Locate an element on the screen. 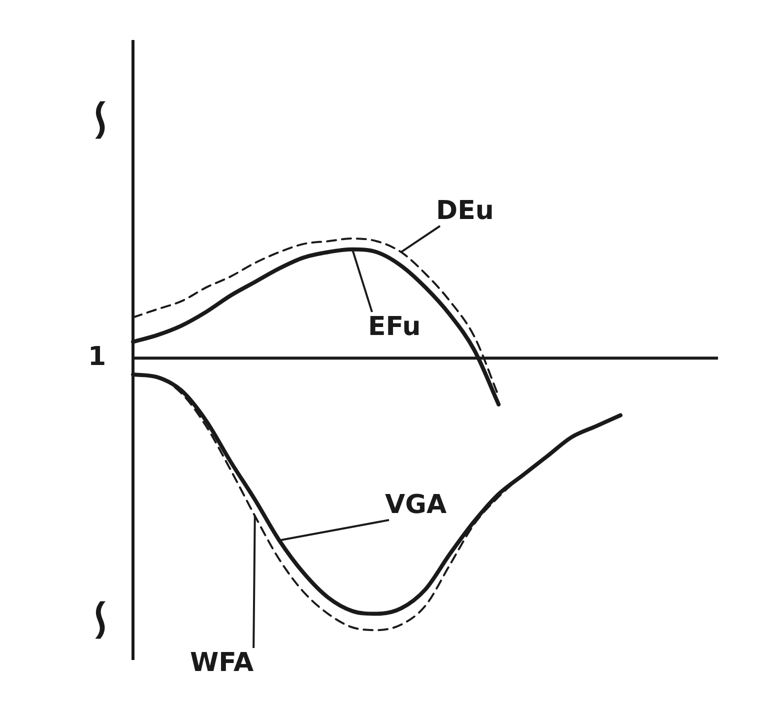 This screenshot has height=707, width=765. series-label: EFu is located at coordinates (394, 327).